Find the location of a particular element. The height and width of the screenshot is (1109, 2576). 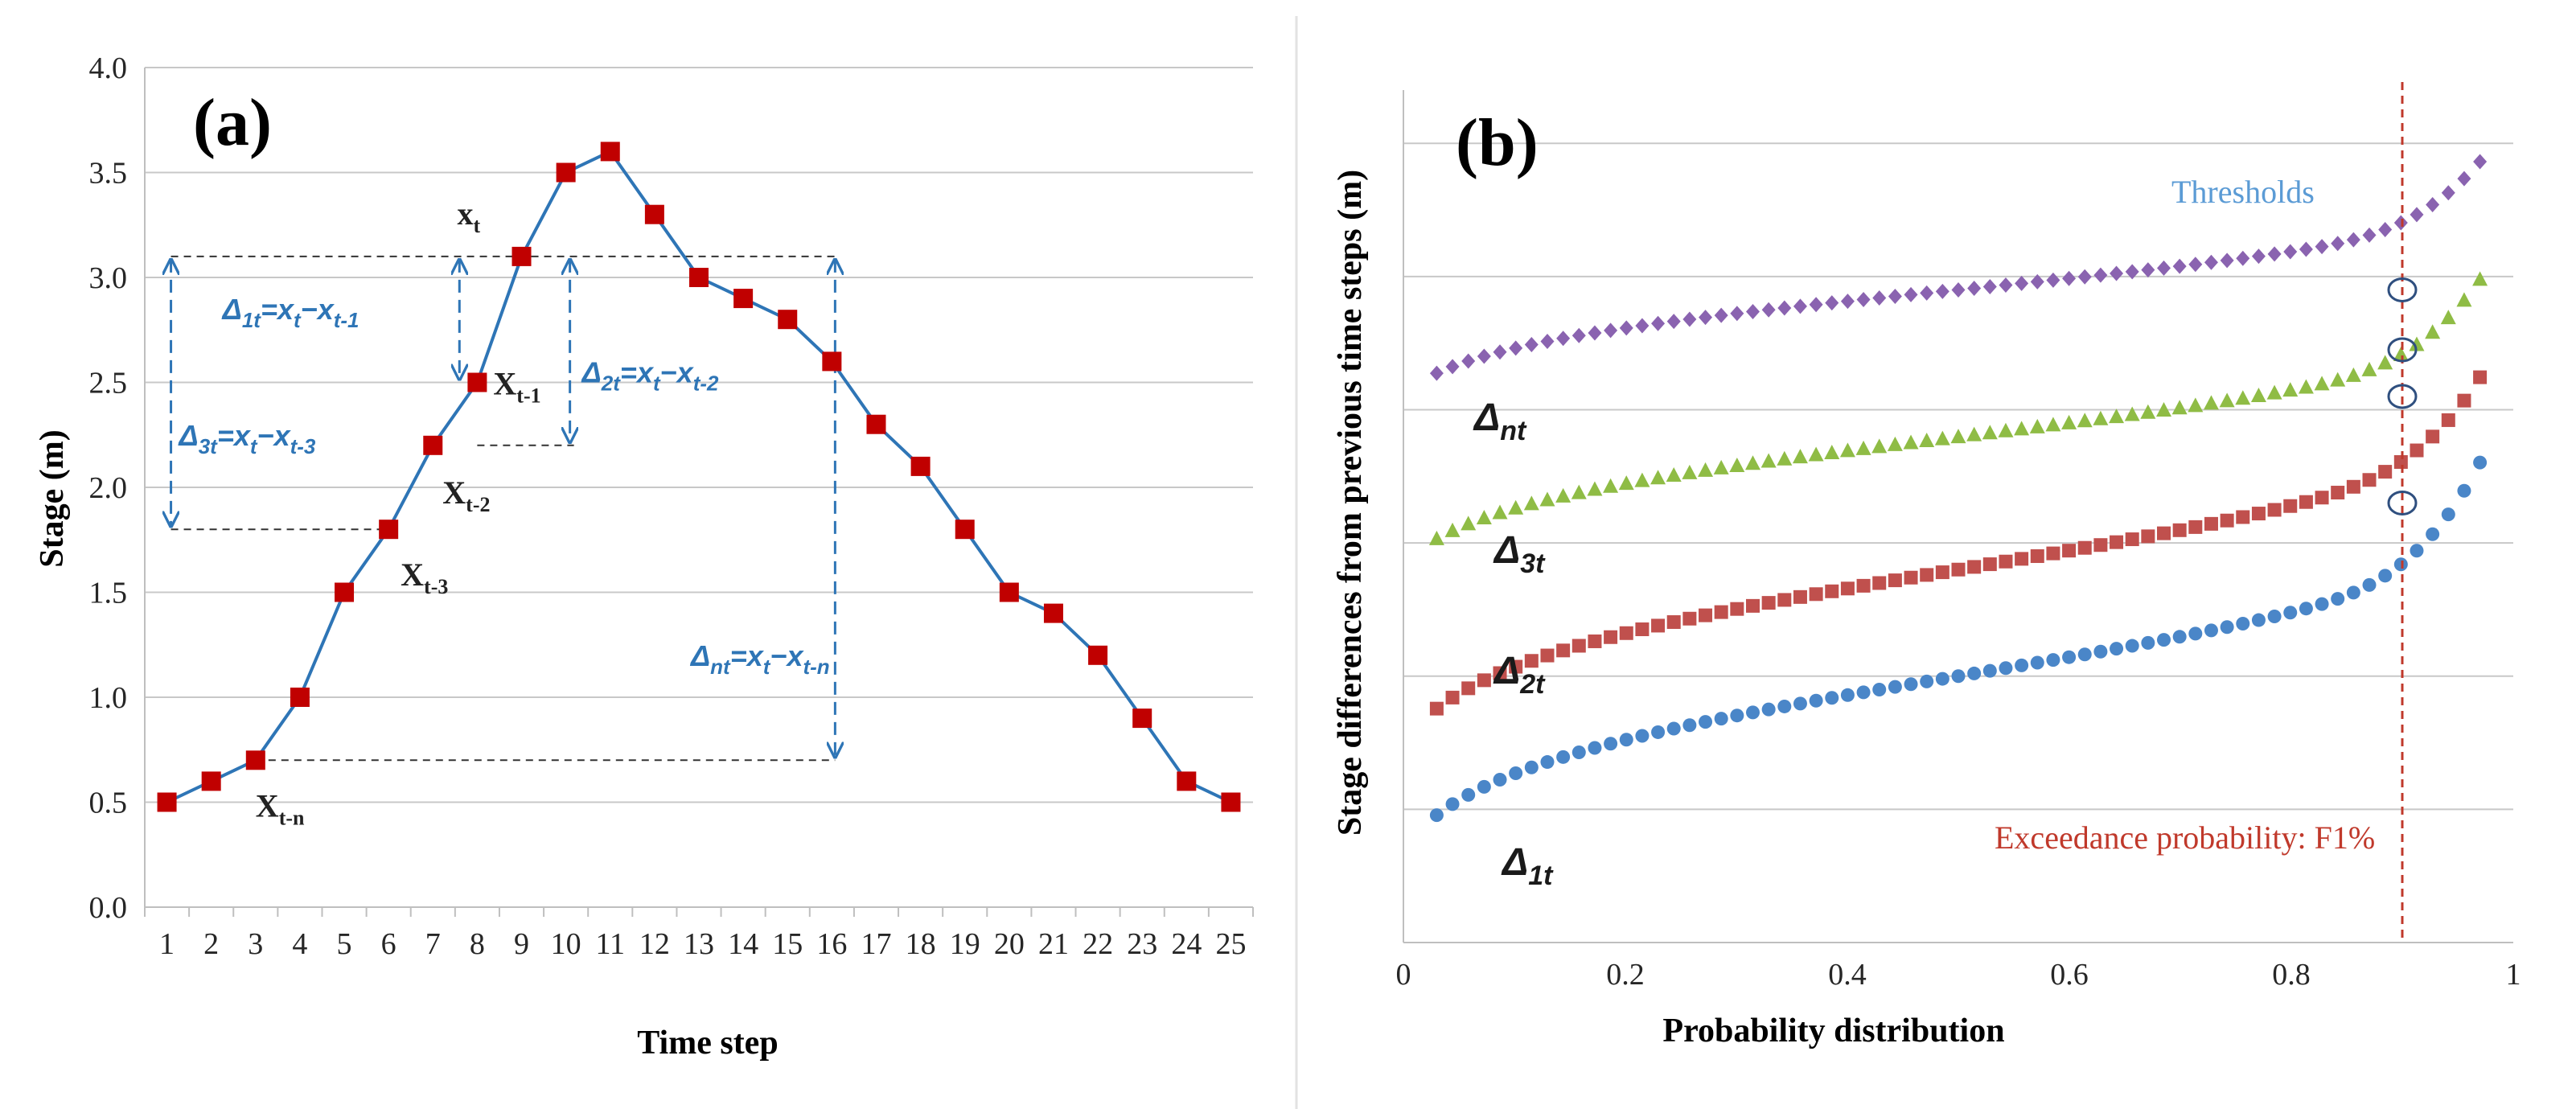

panel-b-label: (b) is located at coordinates (1497, 142).